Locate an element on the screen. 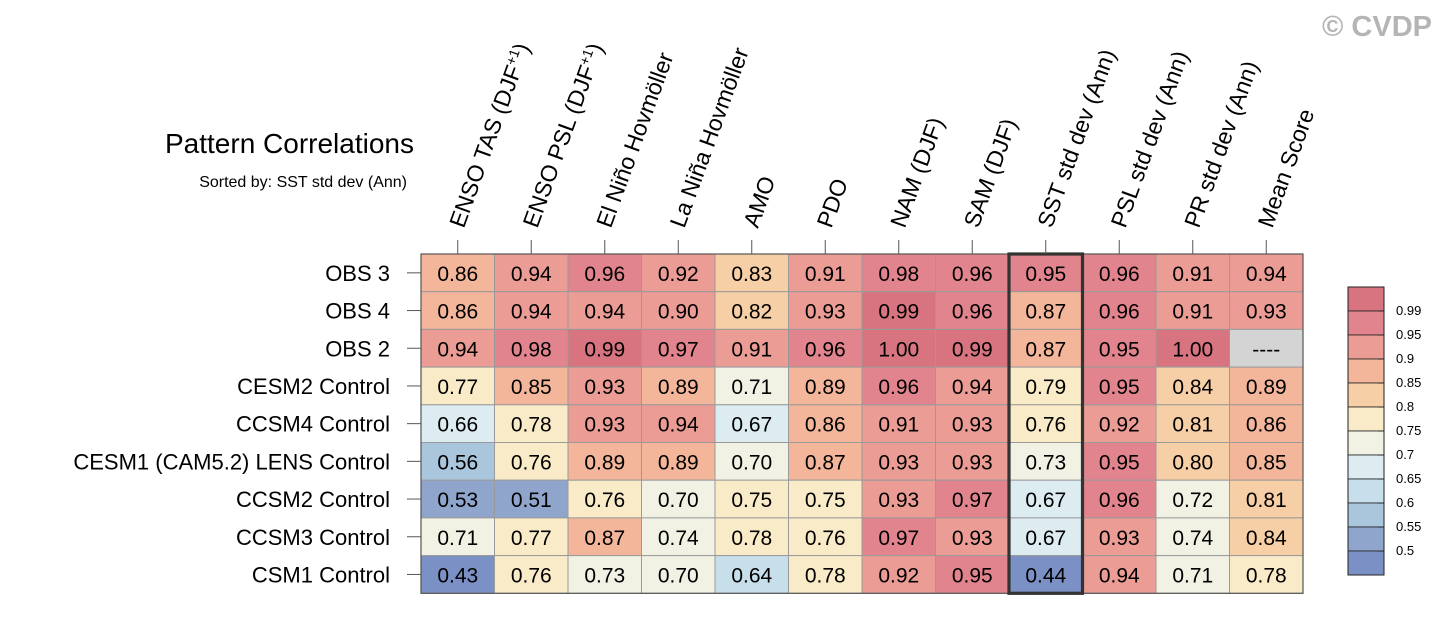 The image size is (1452, 619). column-label: PDO is located at coordinates (832, 203).